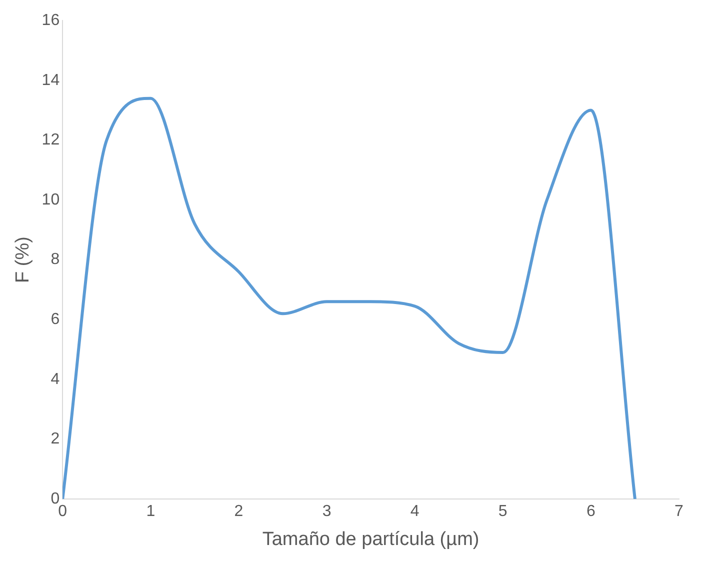  I want to click on y-tick-label: 10, so click(51, 199).